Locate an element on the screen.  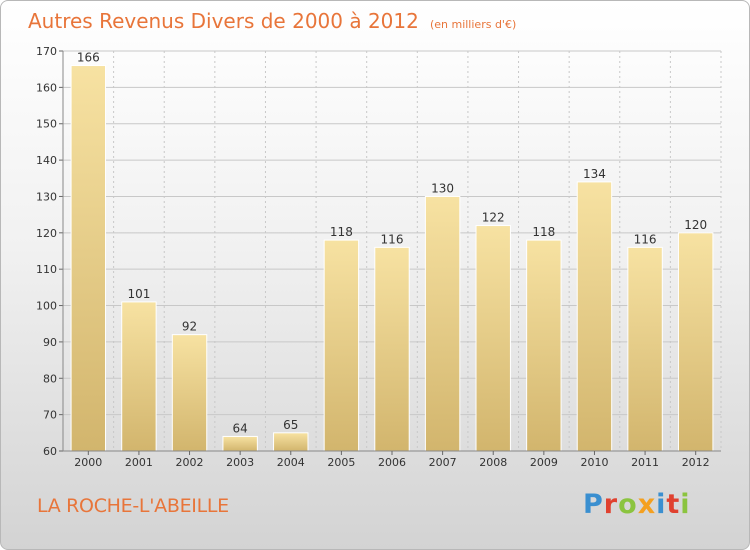
bar-2002 is located at coordinates (189, 393).